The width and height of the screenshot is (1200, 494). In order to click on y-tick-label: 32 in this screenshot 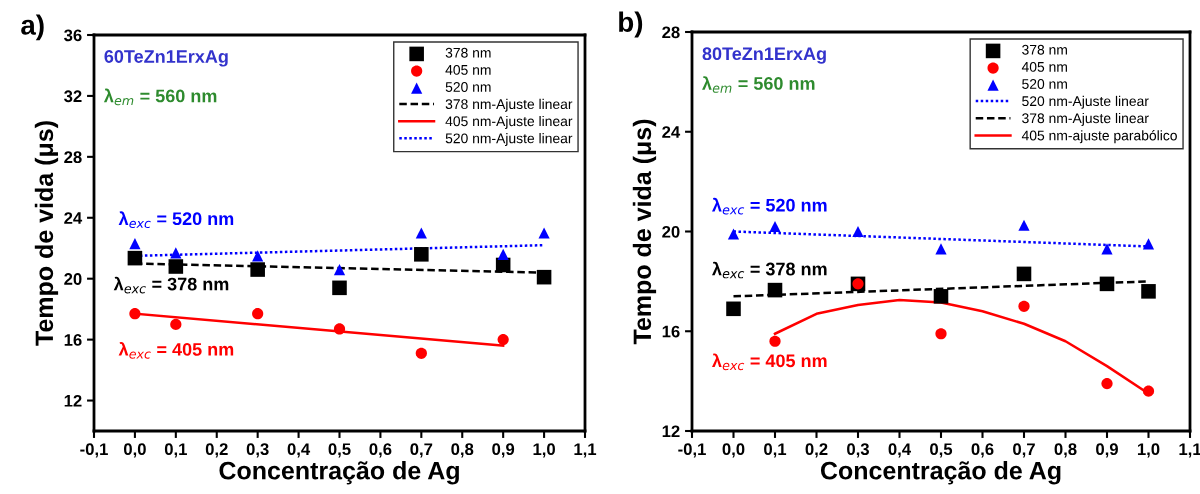, I will do `click(73, 96)`.